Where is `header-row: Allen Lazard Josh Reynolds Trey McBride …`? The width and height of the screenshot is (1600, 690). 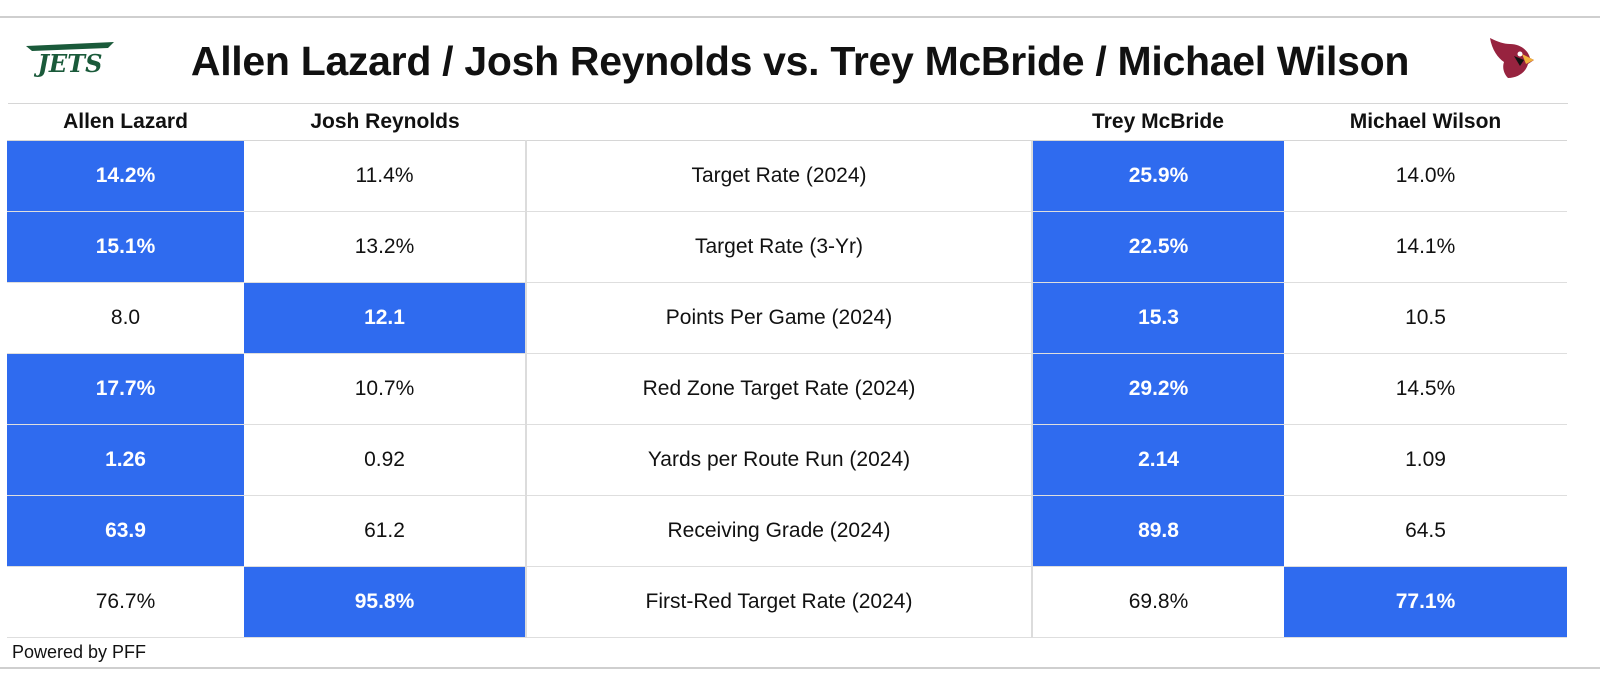 header-row: Allen Lazard Josh Reynolds Trey McBride … is located at coordinates (787, 122).